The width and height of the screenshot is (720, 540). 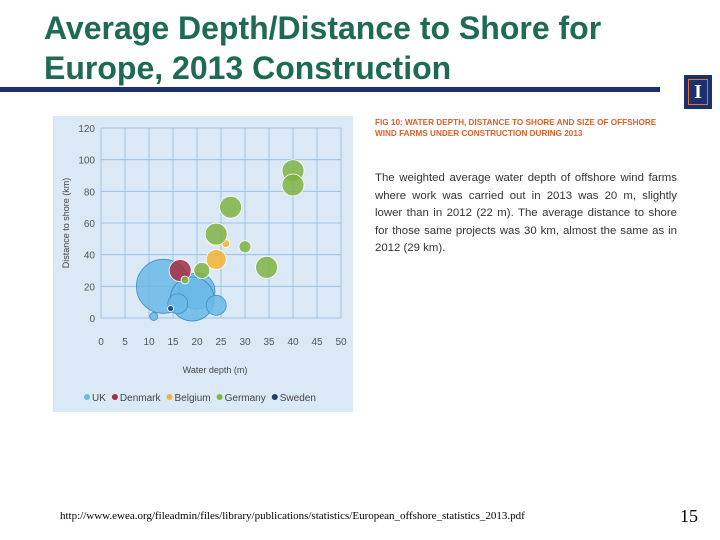 I want to click on legend-marker-uk, so click(x=87, y=397).